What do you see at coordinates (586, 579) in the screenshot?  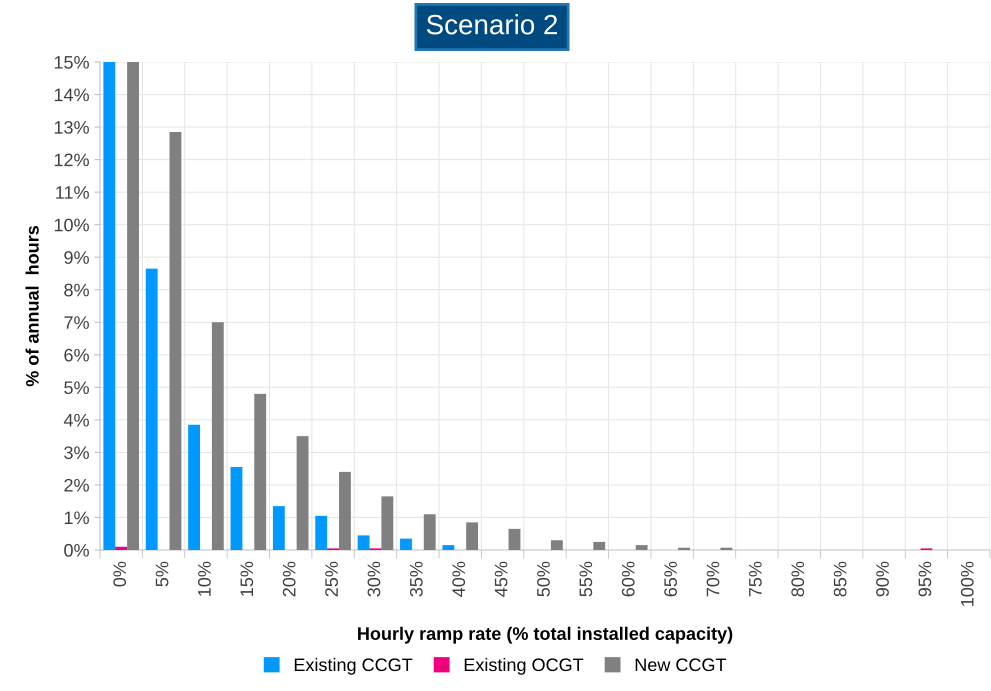 I see `x-tick-label: 55%` at bounding box center [586, 579].